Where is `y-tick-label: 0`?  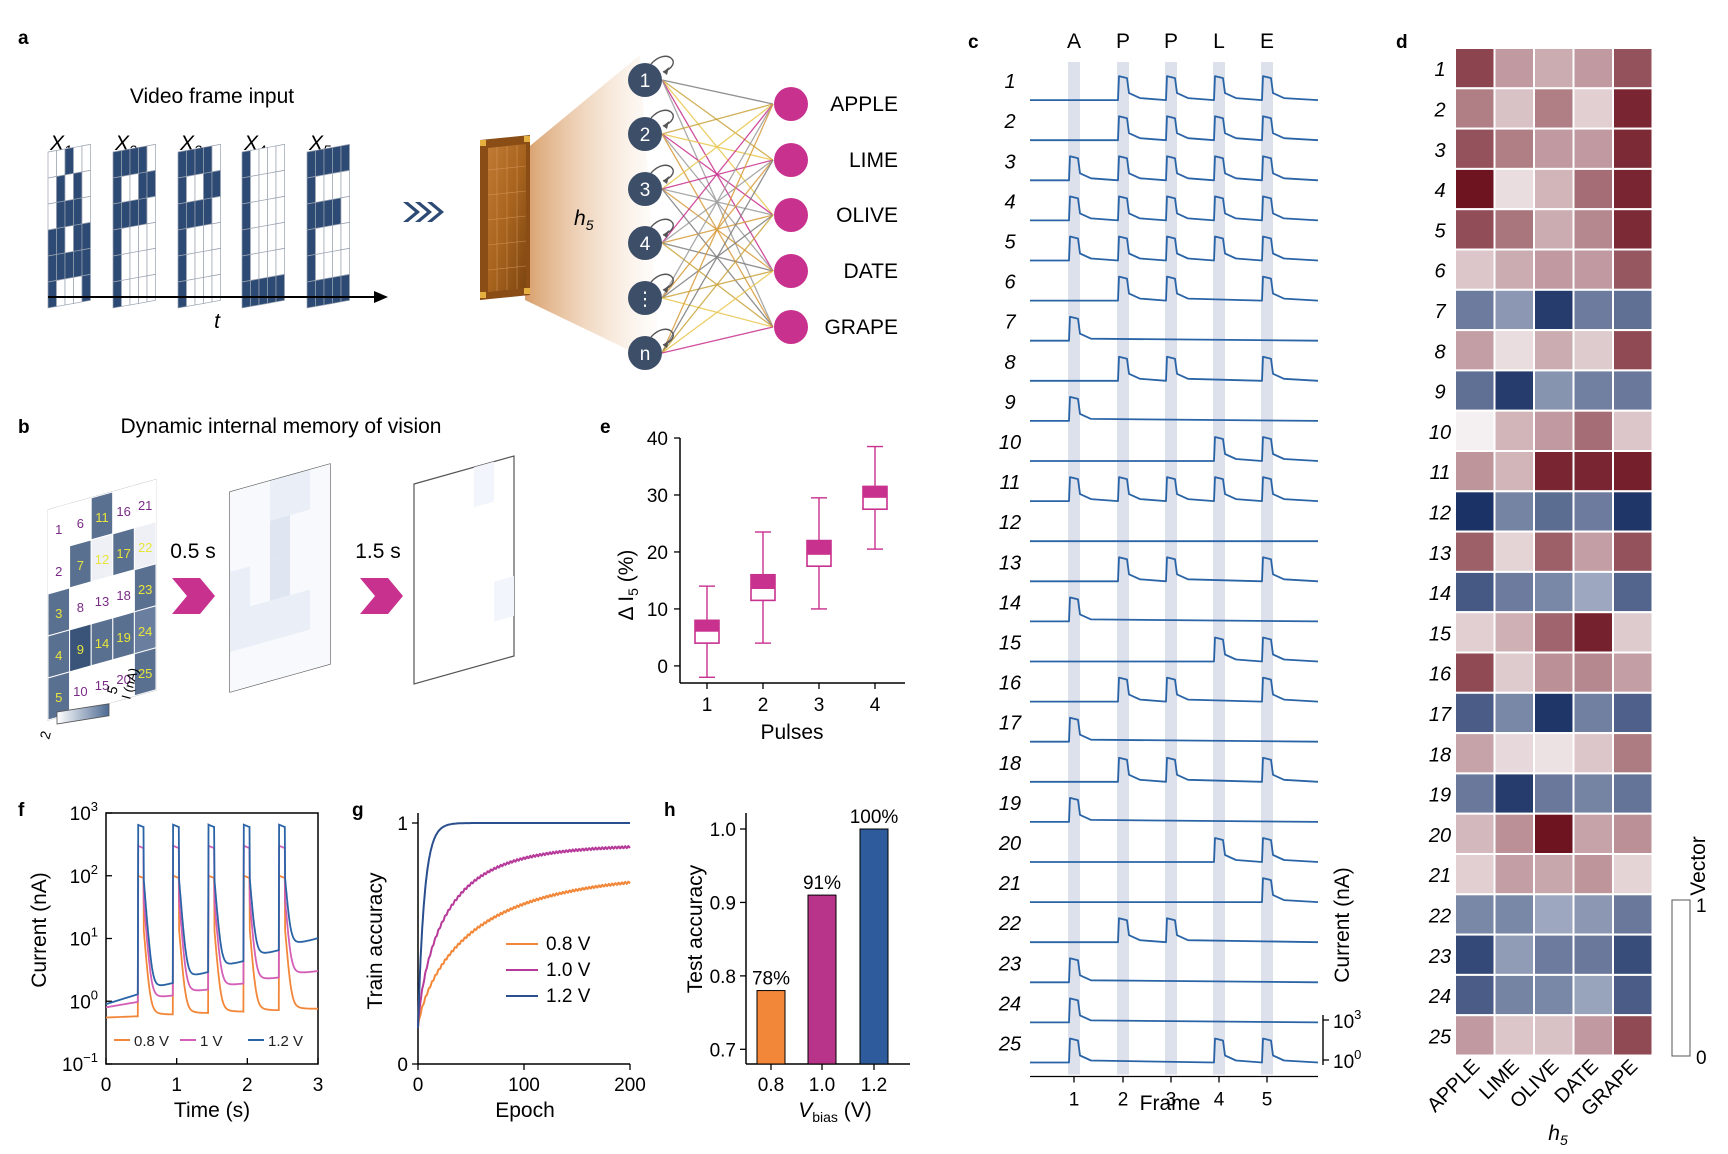 y-tick-label: 0 is located at coordinates (402, 1065).